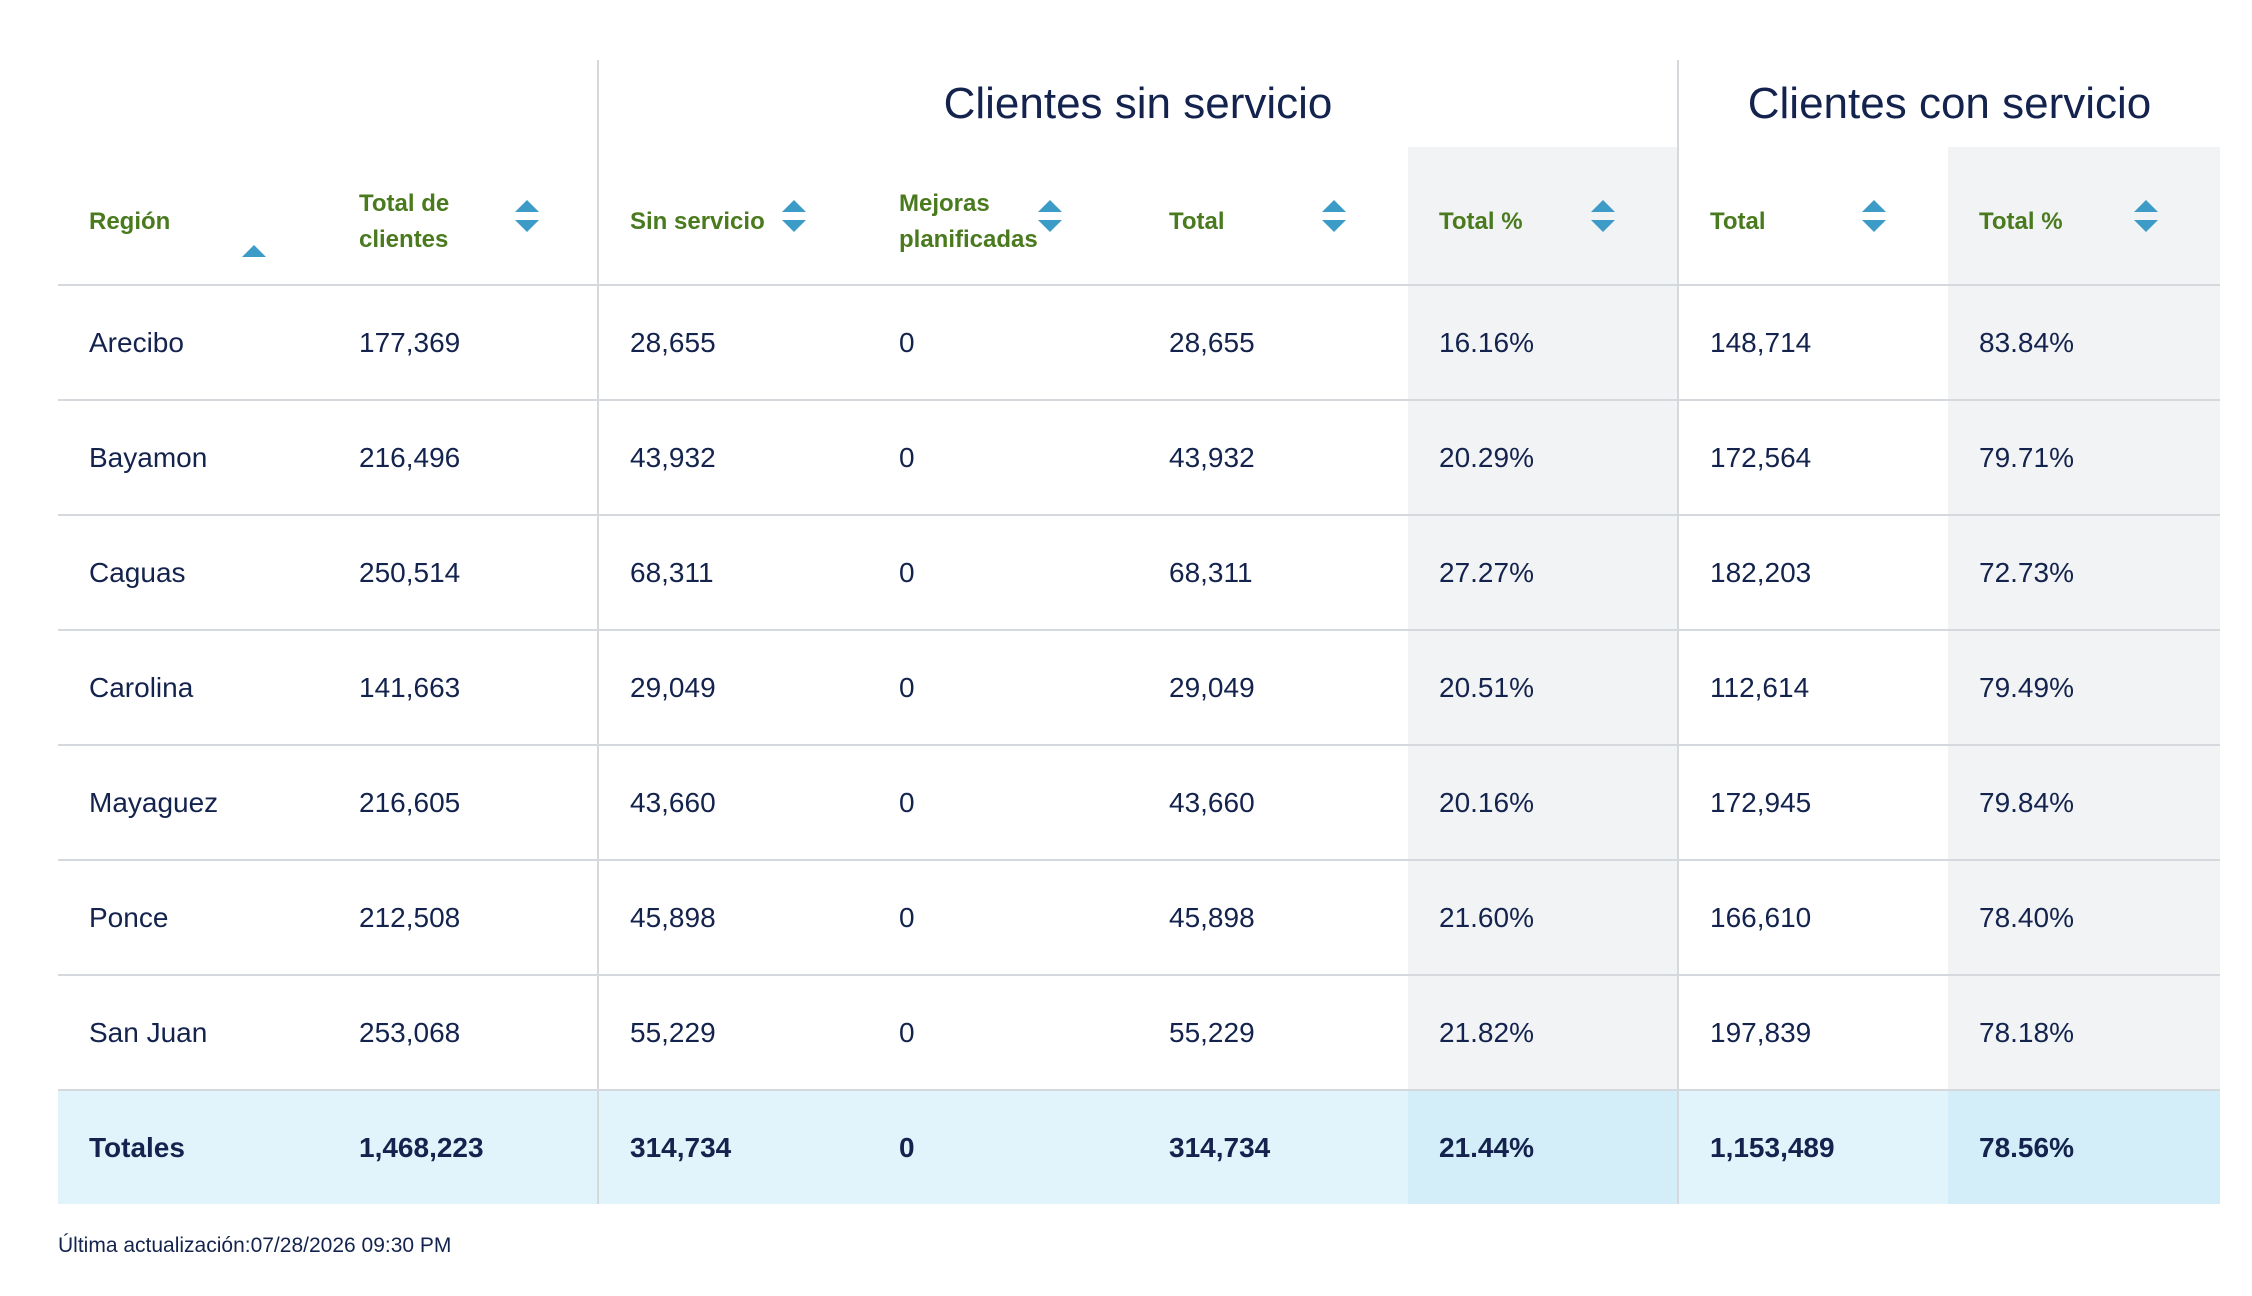 Image resolution: width=2252 pixels, height=1296 pixels. What do you see at coordinates (1543, 918) in the screenshot?
I see `cell-sin-total-pct: 21.60%` at bounding box center [1543, 918].